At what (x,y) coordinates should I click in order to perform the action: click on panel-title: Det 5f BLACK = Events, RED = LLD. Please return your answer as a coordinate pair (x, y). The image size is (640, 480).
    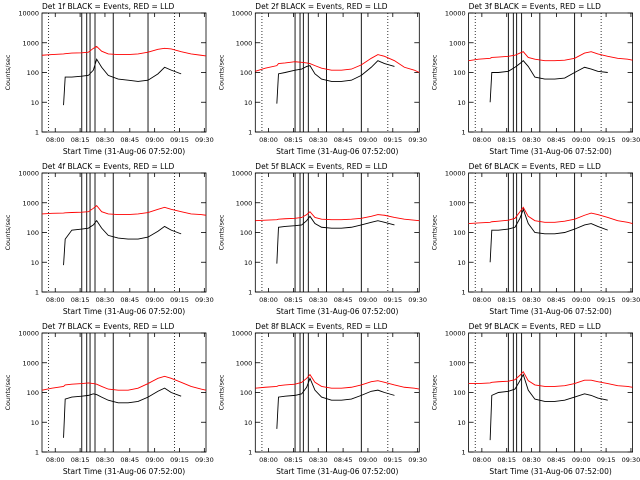
    Looking at the image, I should click on (321, 166).